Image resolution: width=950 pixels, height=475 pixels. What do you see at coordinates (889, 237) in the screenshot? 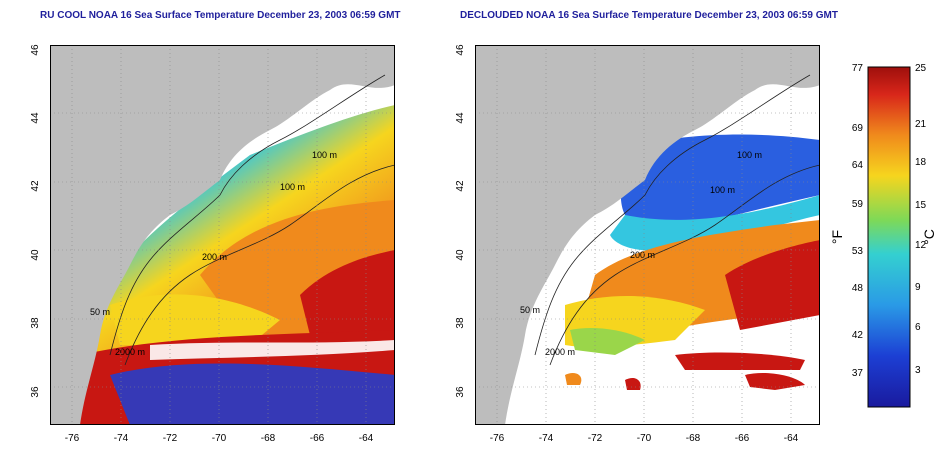
I see `colorbar-gradient` at bounding box center [889, 237].